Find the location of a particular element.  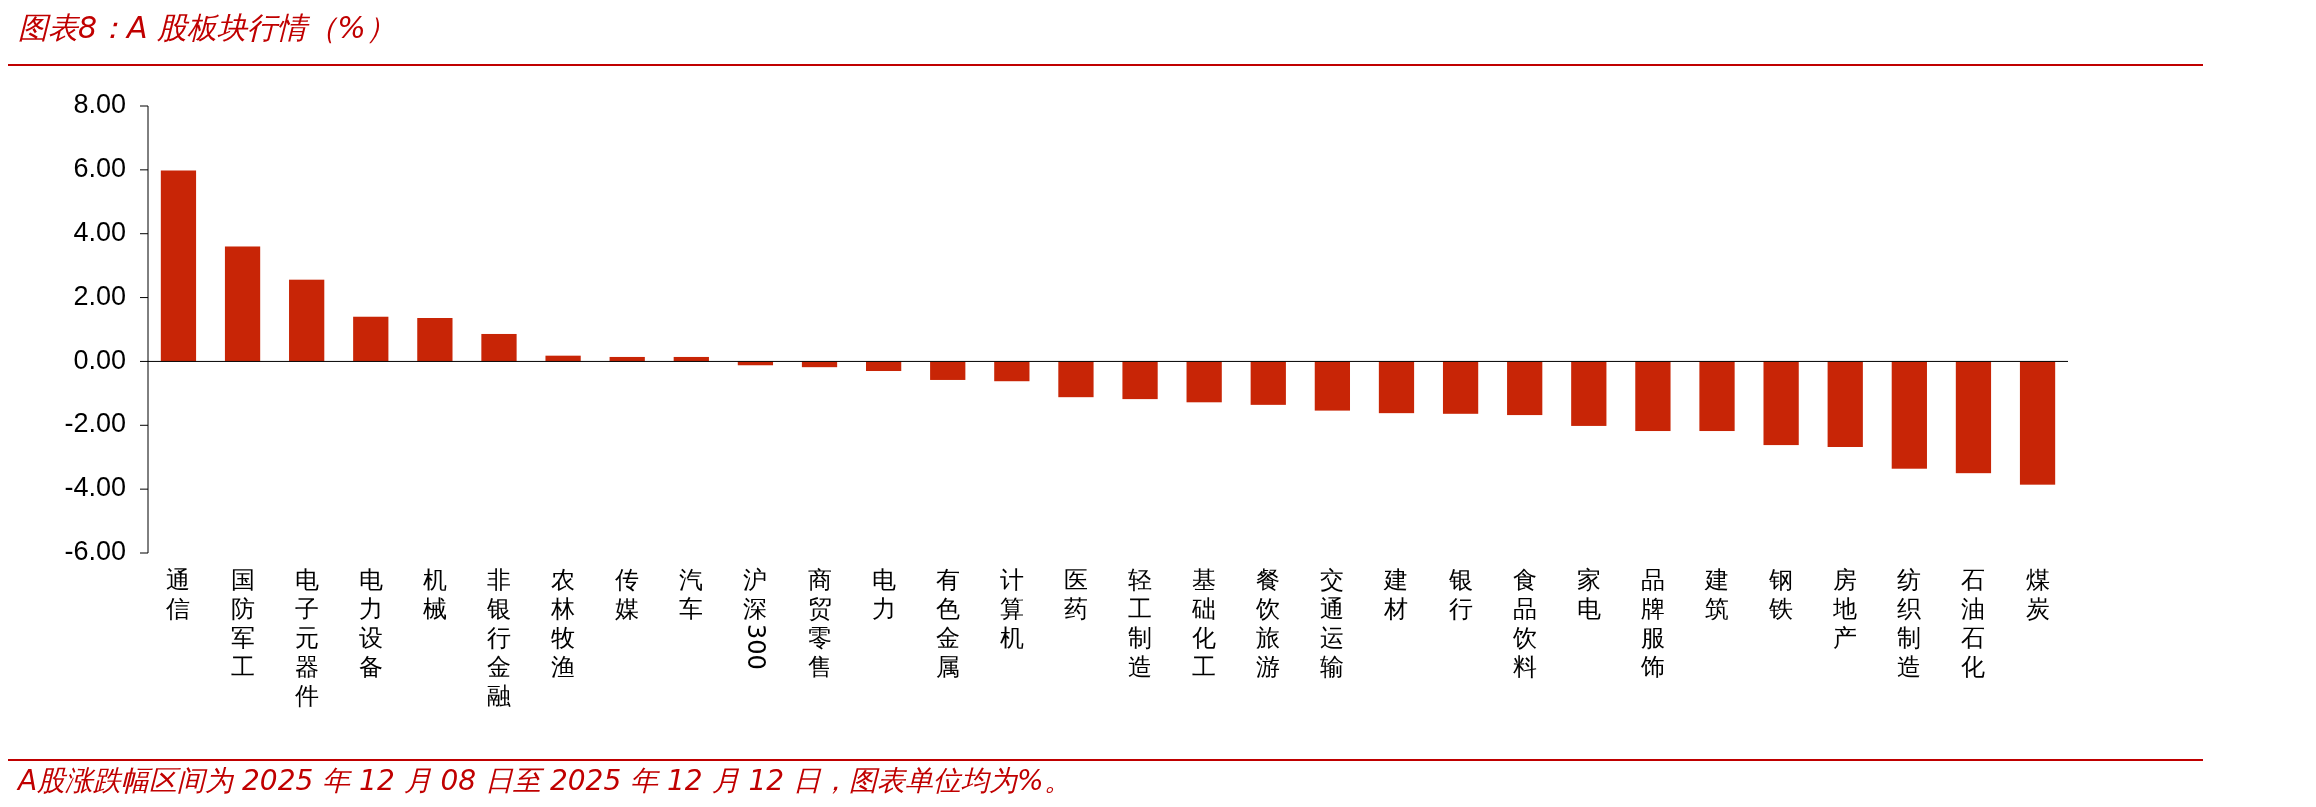

x-tick-label: 餐饮旅游 is located at coordinates (1268, 623).